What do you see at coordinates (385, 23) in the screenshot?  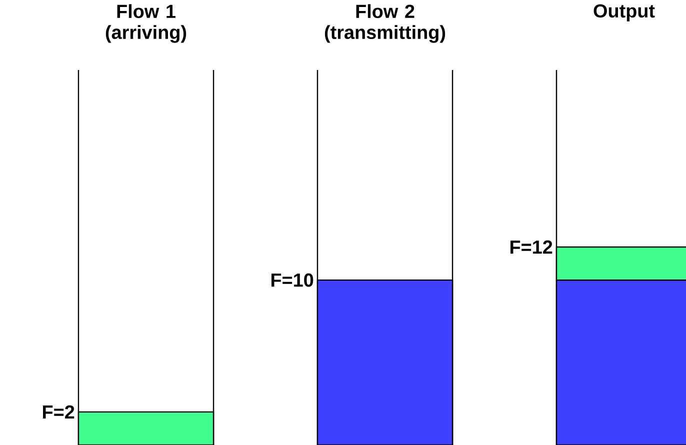 I see `x-tick-label: Flow 2 (transmitting)` at bounding box center [385, 23].